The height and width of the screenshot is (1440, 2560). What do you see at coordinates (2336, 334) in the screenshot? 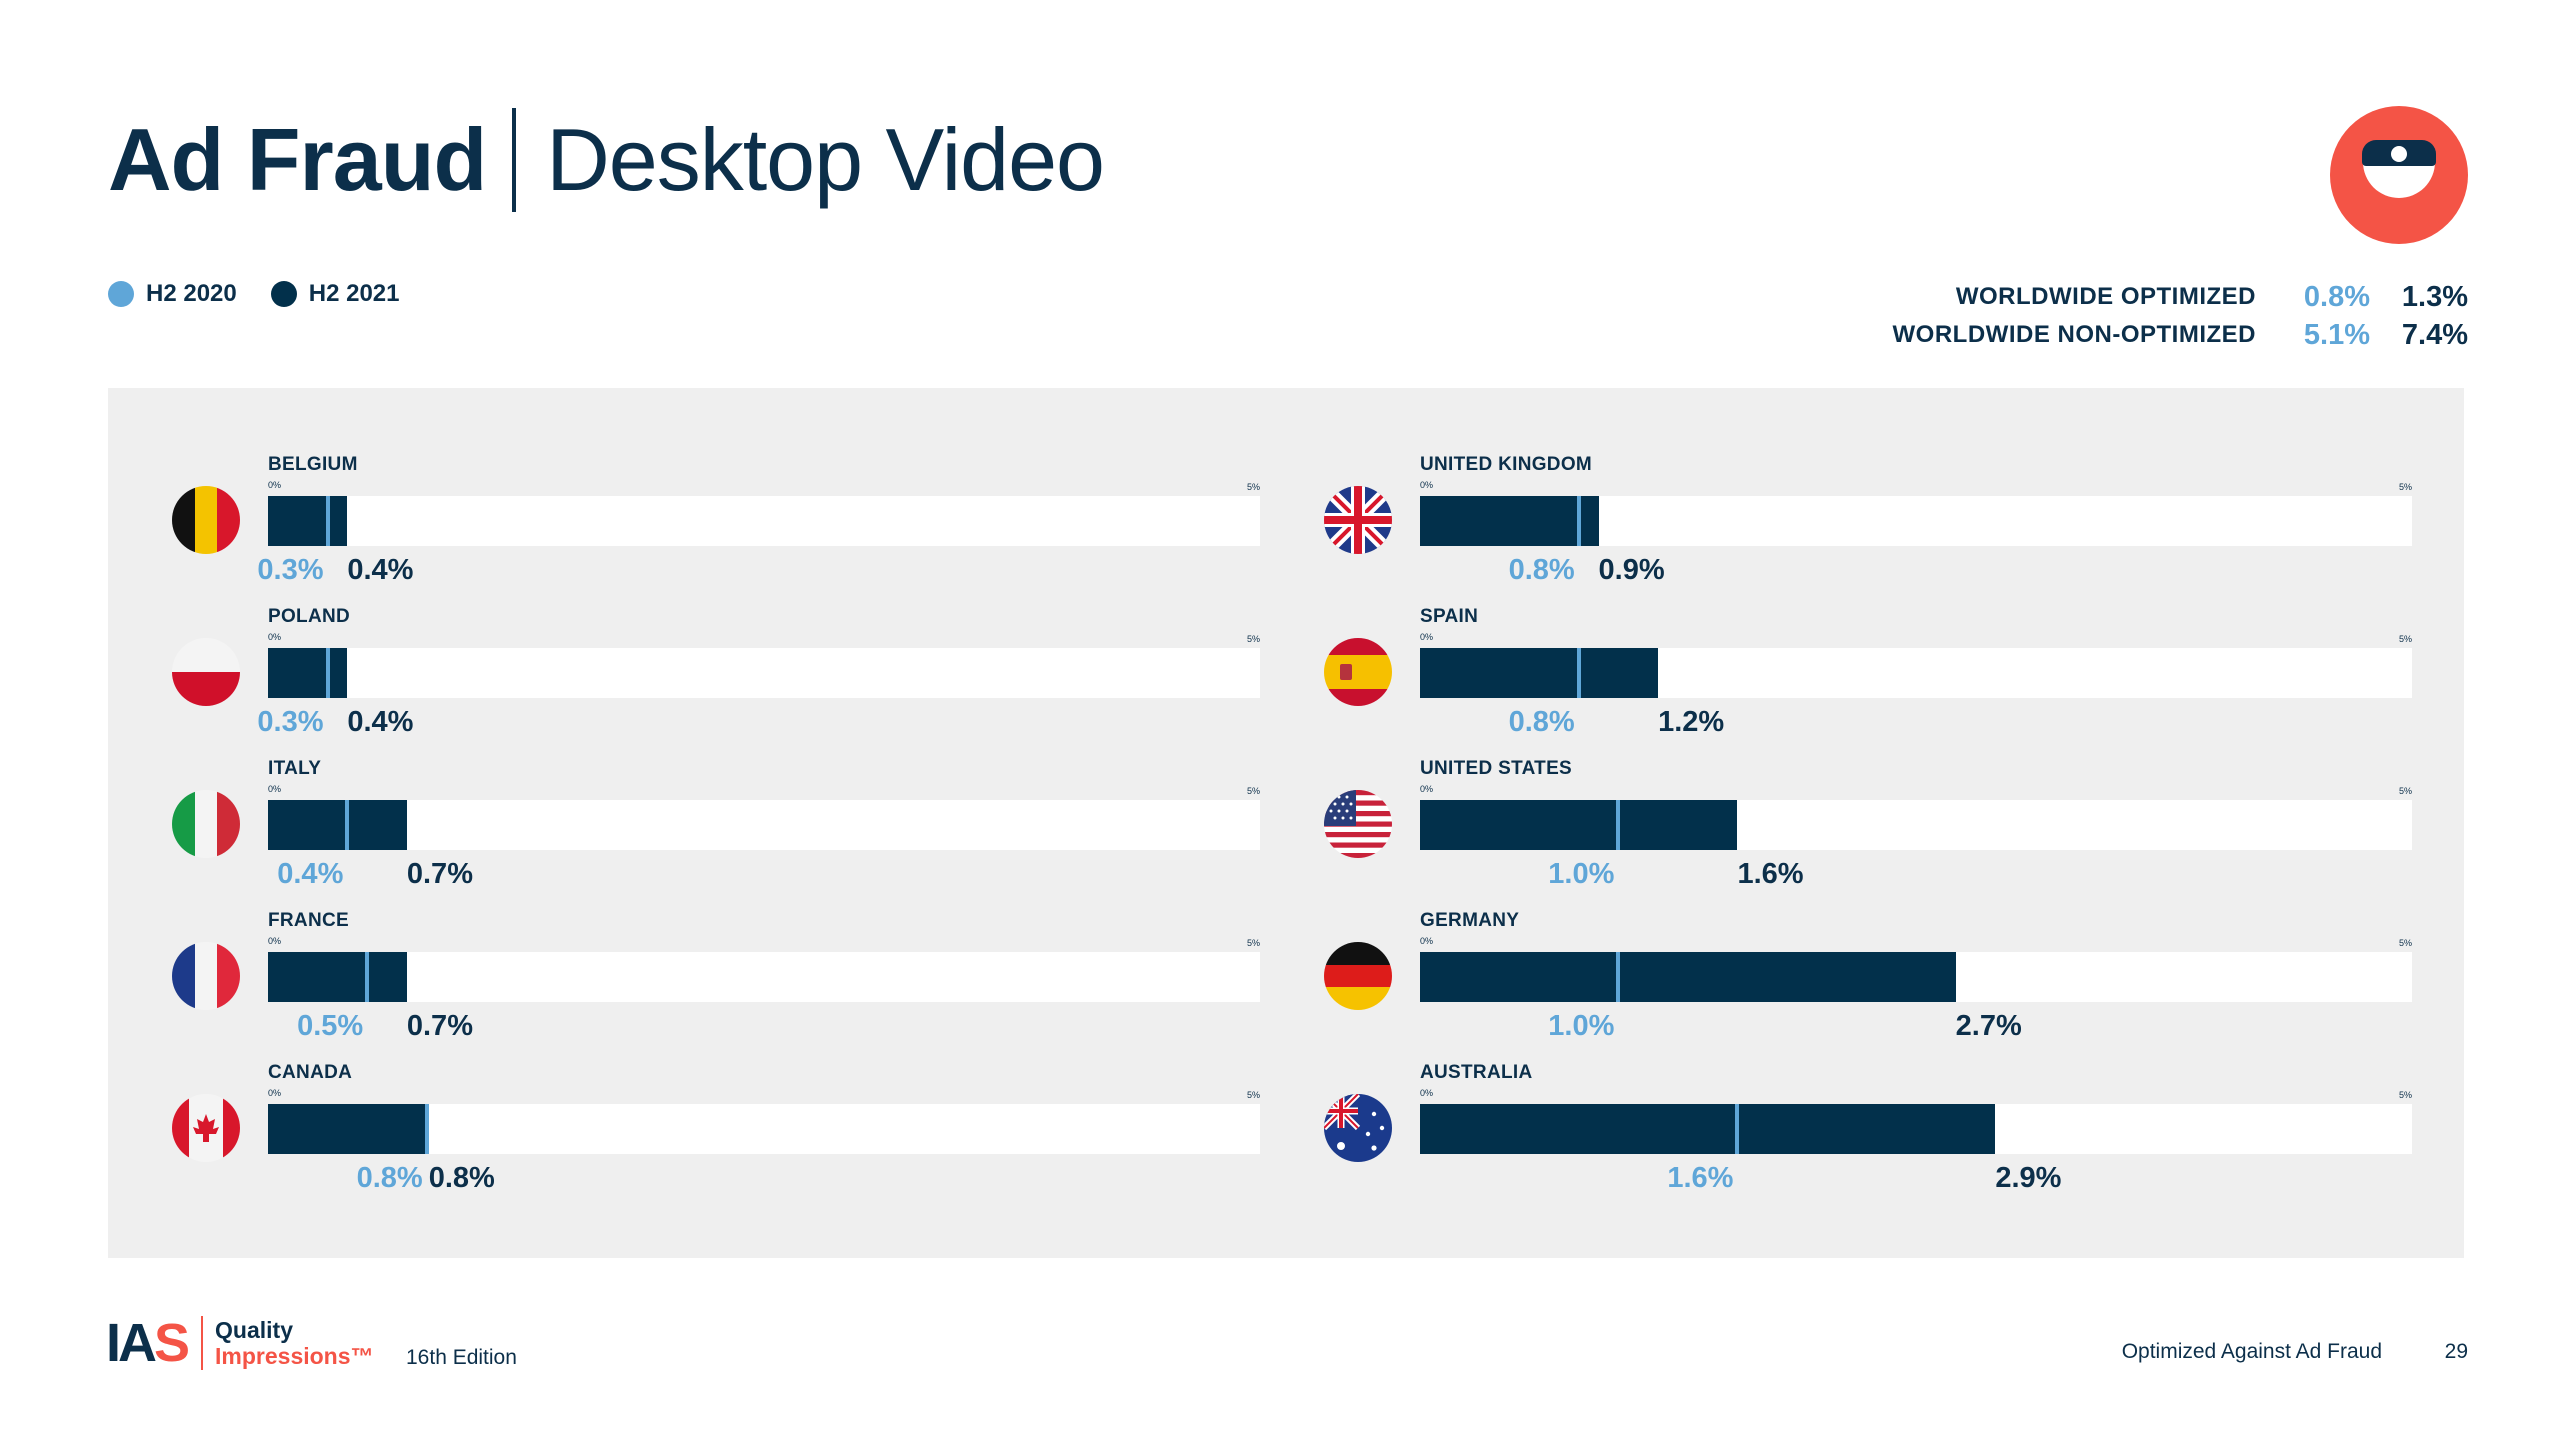
I see `worldwide-non-optimized-h2-2020: 5.1%` at bounding box center [2336, 334].